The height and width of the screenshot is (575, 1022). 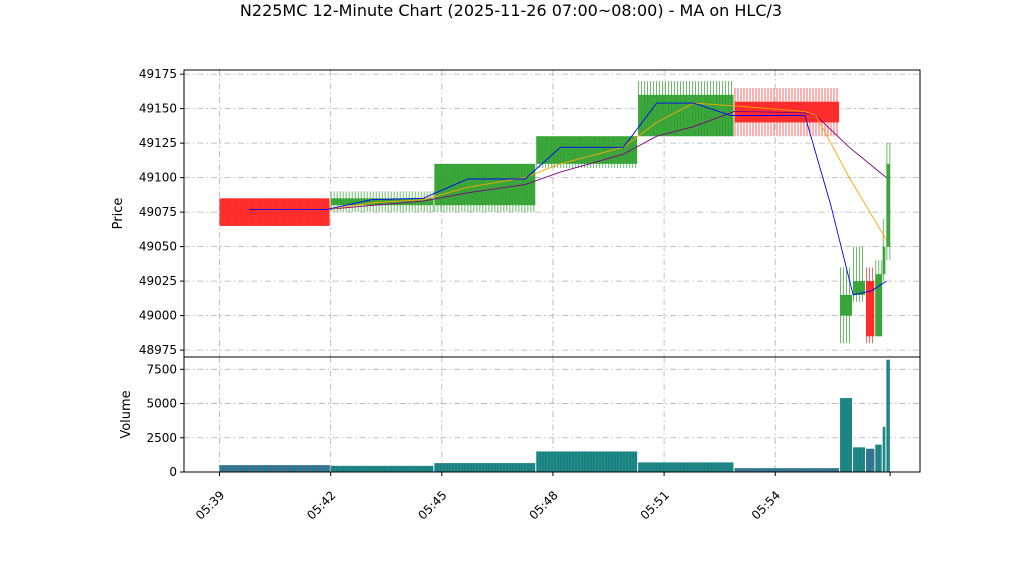 I want to click on volume-tick-label: 7500, so click(x=161, y=369).